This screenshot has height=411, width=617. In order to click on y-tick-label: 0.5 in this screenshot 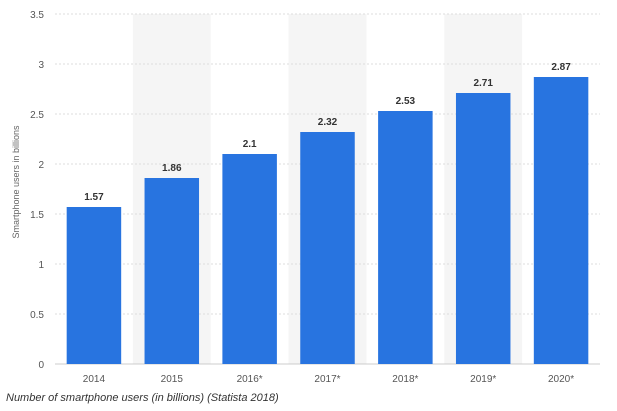, I will do `click(37, 315)`.